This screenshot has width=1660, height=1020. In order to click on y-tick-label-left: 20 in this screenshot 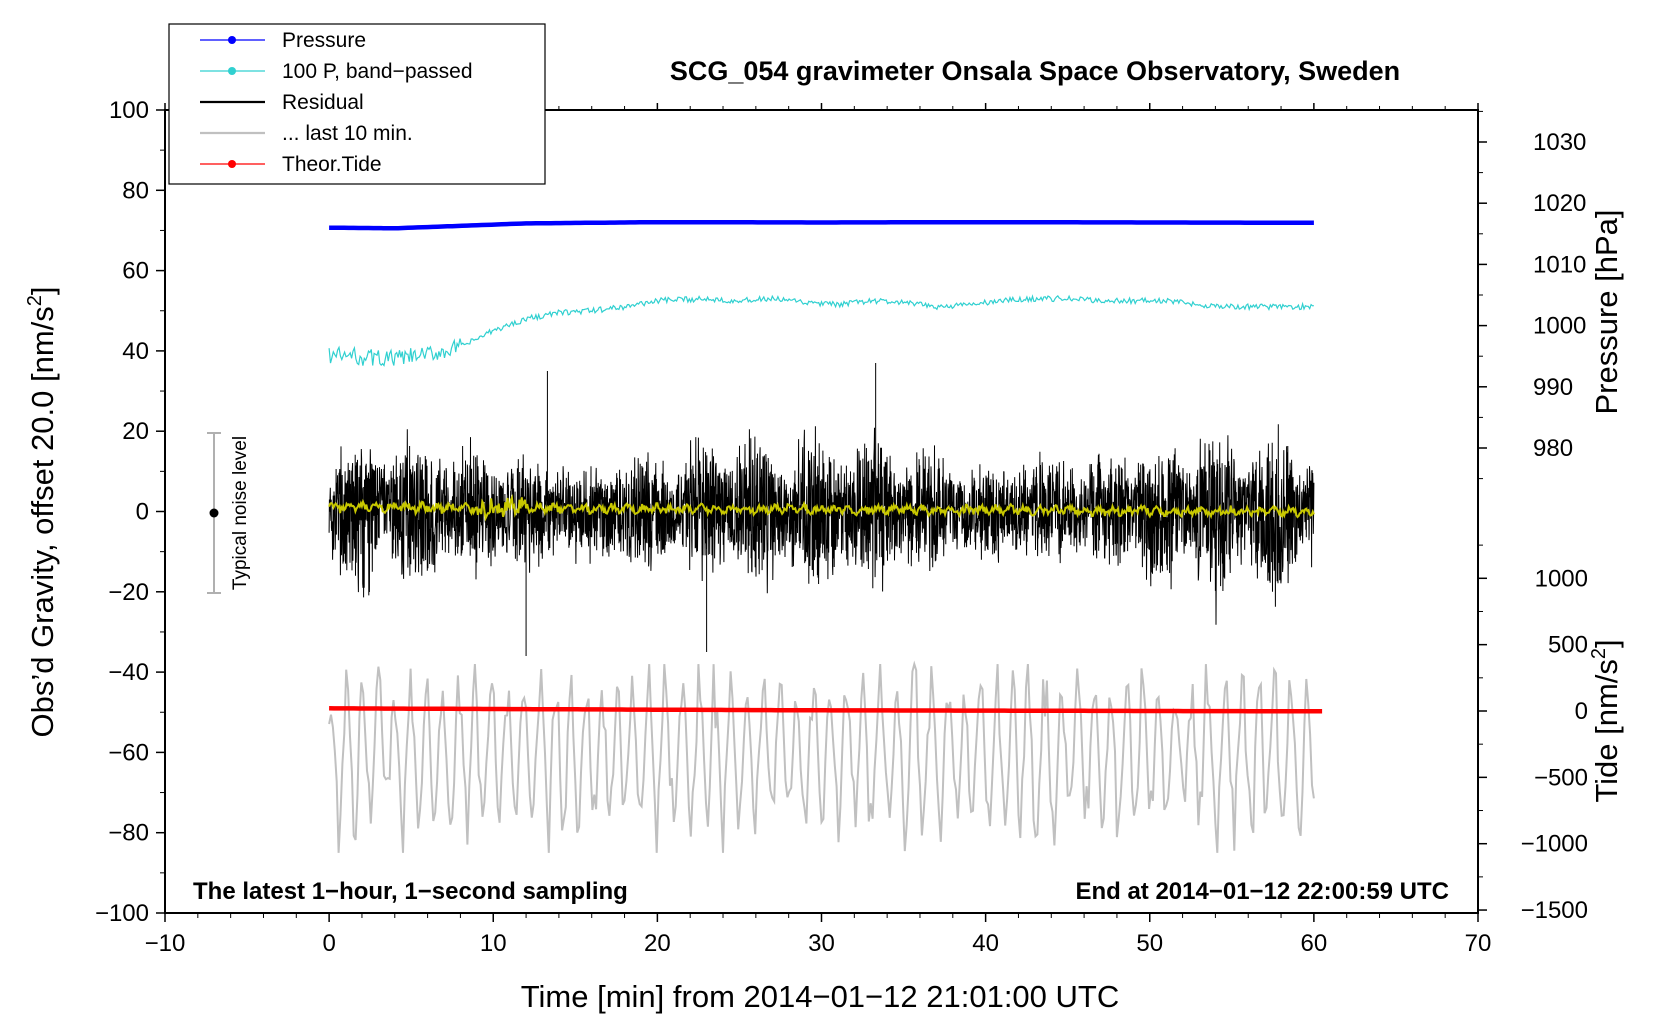, I will do `click(135, 431)`.